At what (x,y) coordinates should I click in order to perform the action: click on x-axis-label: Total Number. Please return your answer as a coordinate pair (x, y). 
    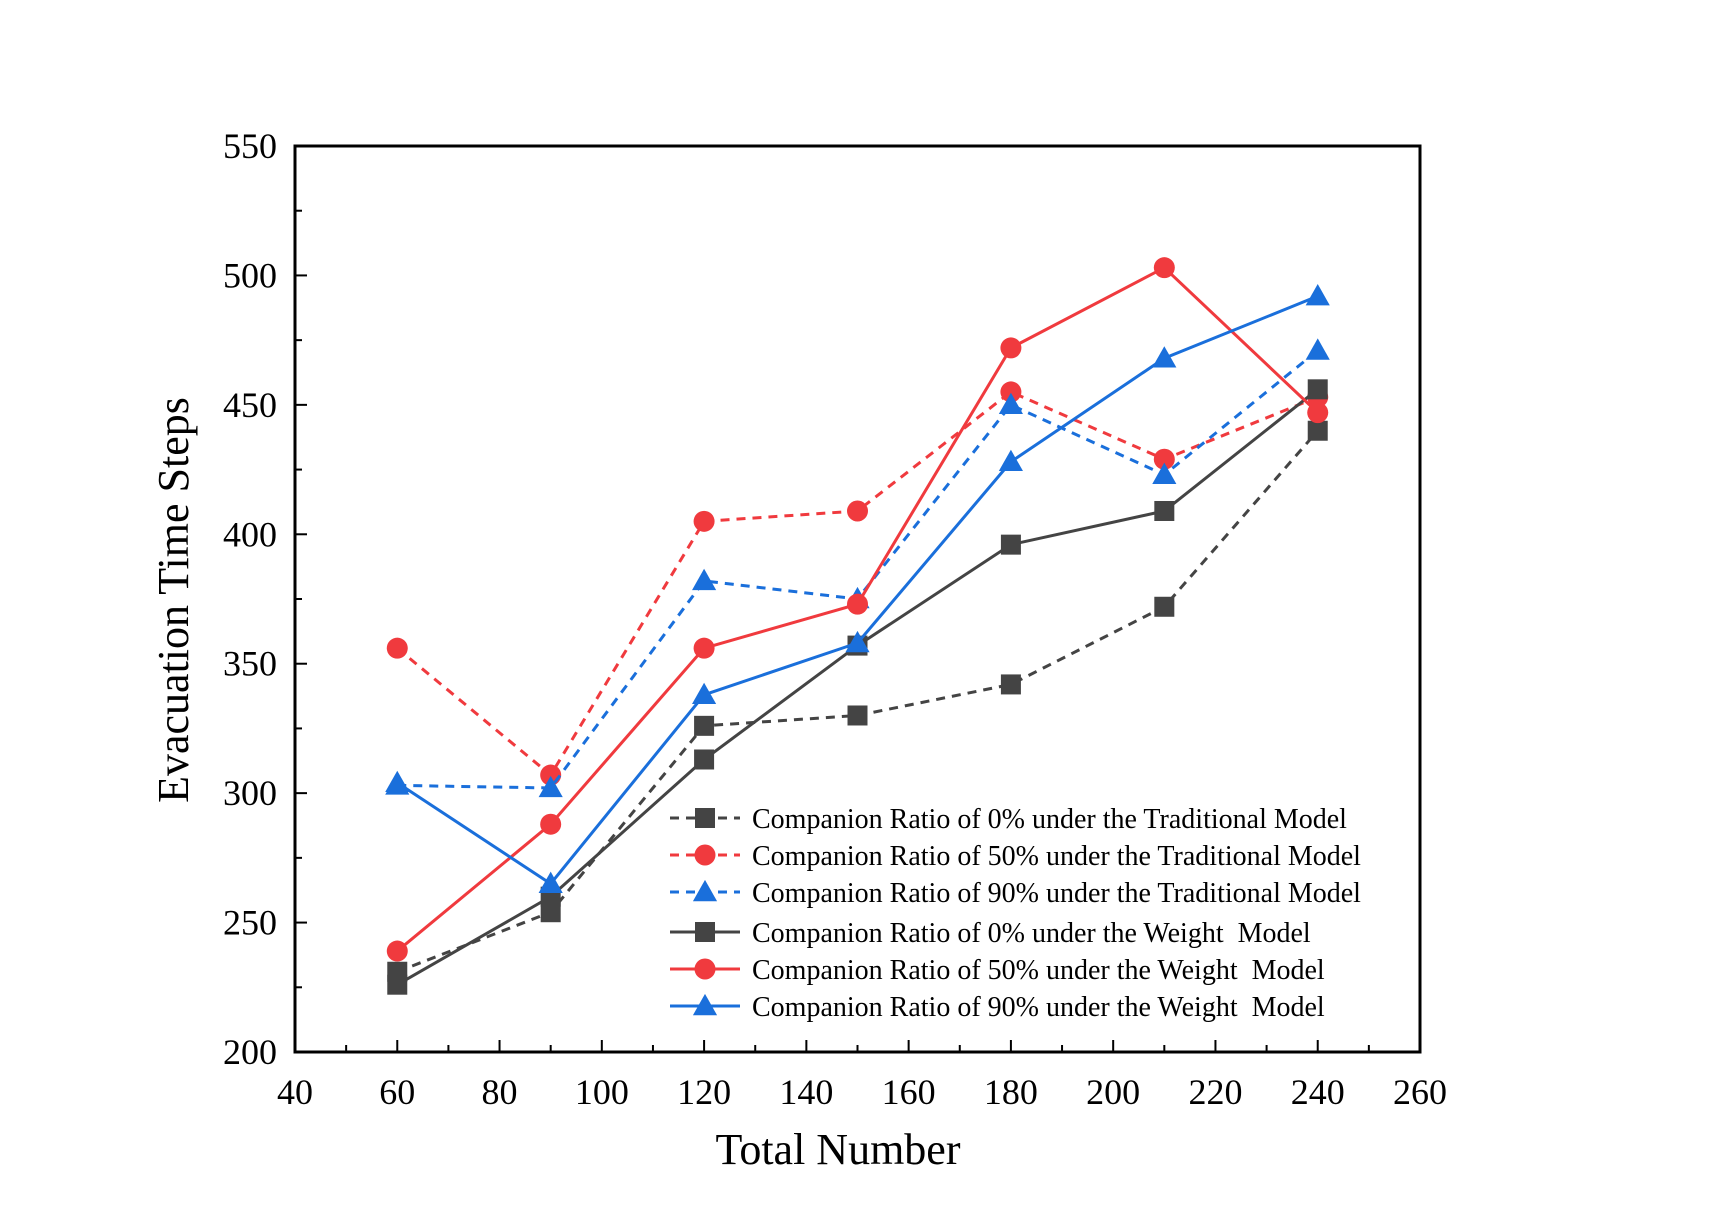
    Looking at the image, I should click on (838, 1149).